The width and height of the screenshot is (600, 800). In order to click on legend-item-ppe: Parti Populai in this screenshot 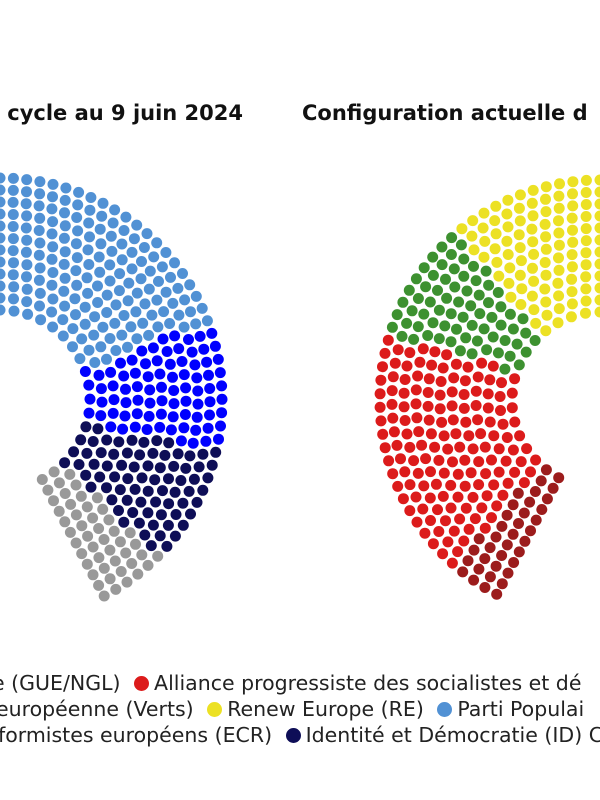, I will do `click(507, 709)`.